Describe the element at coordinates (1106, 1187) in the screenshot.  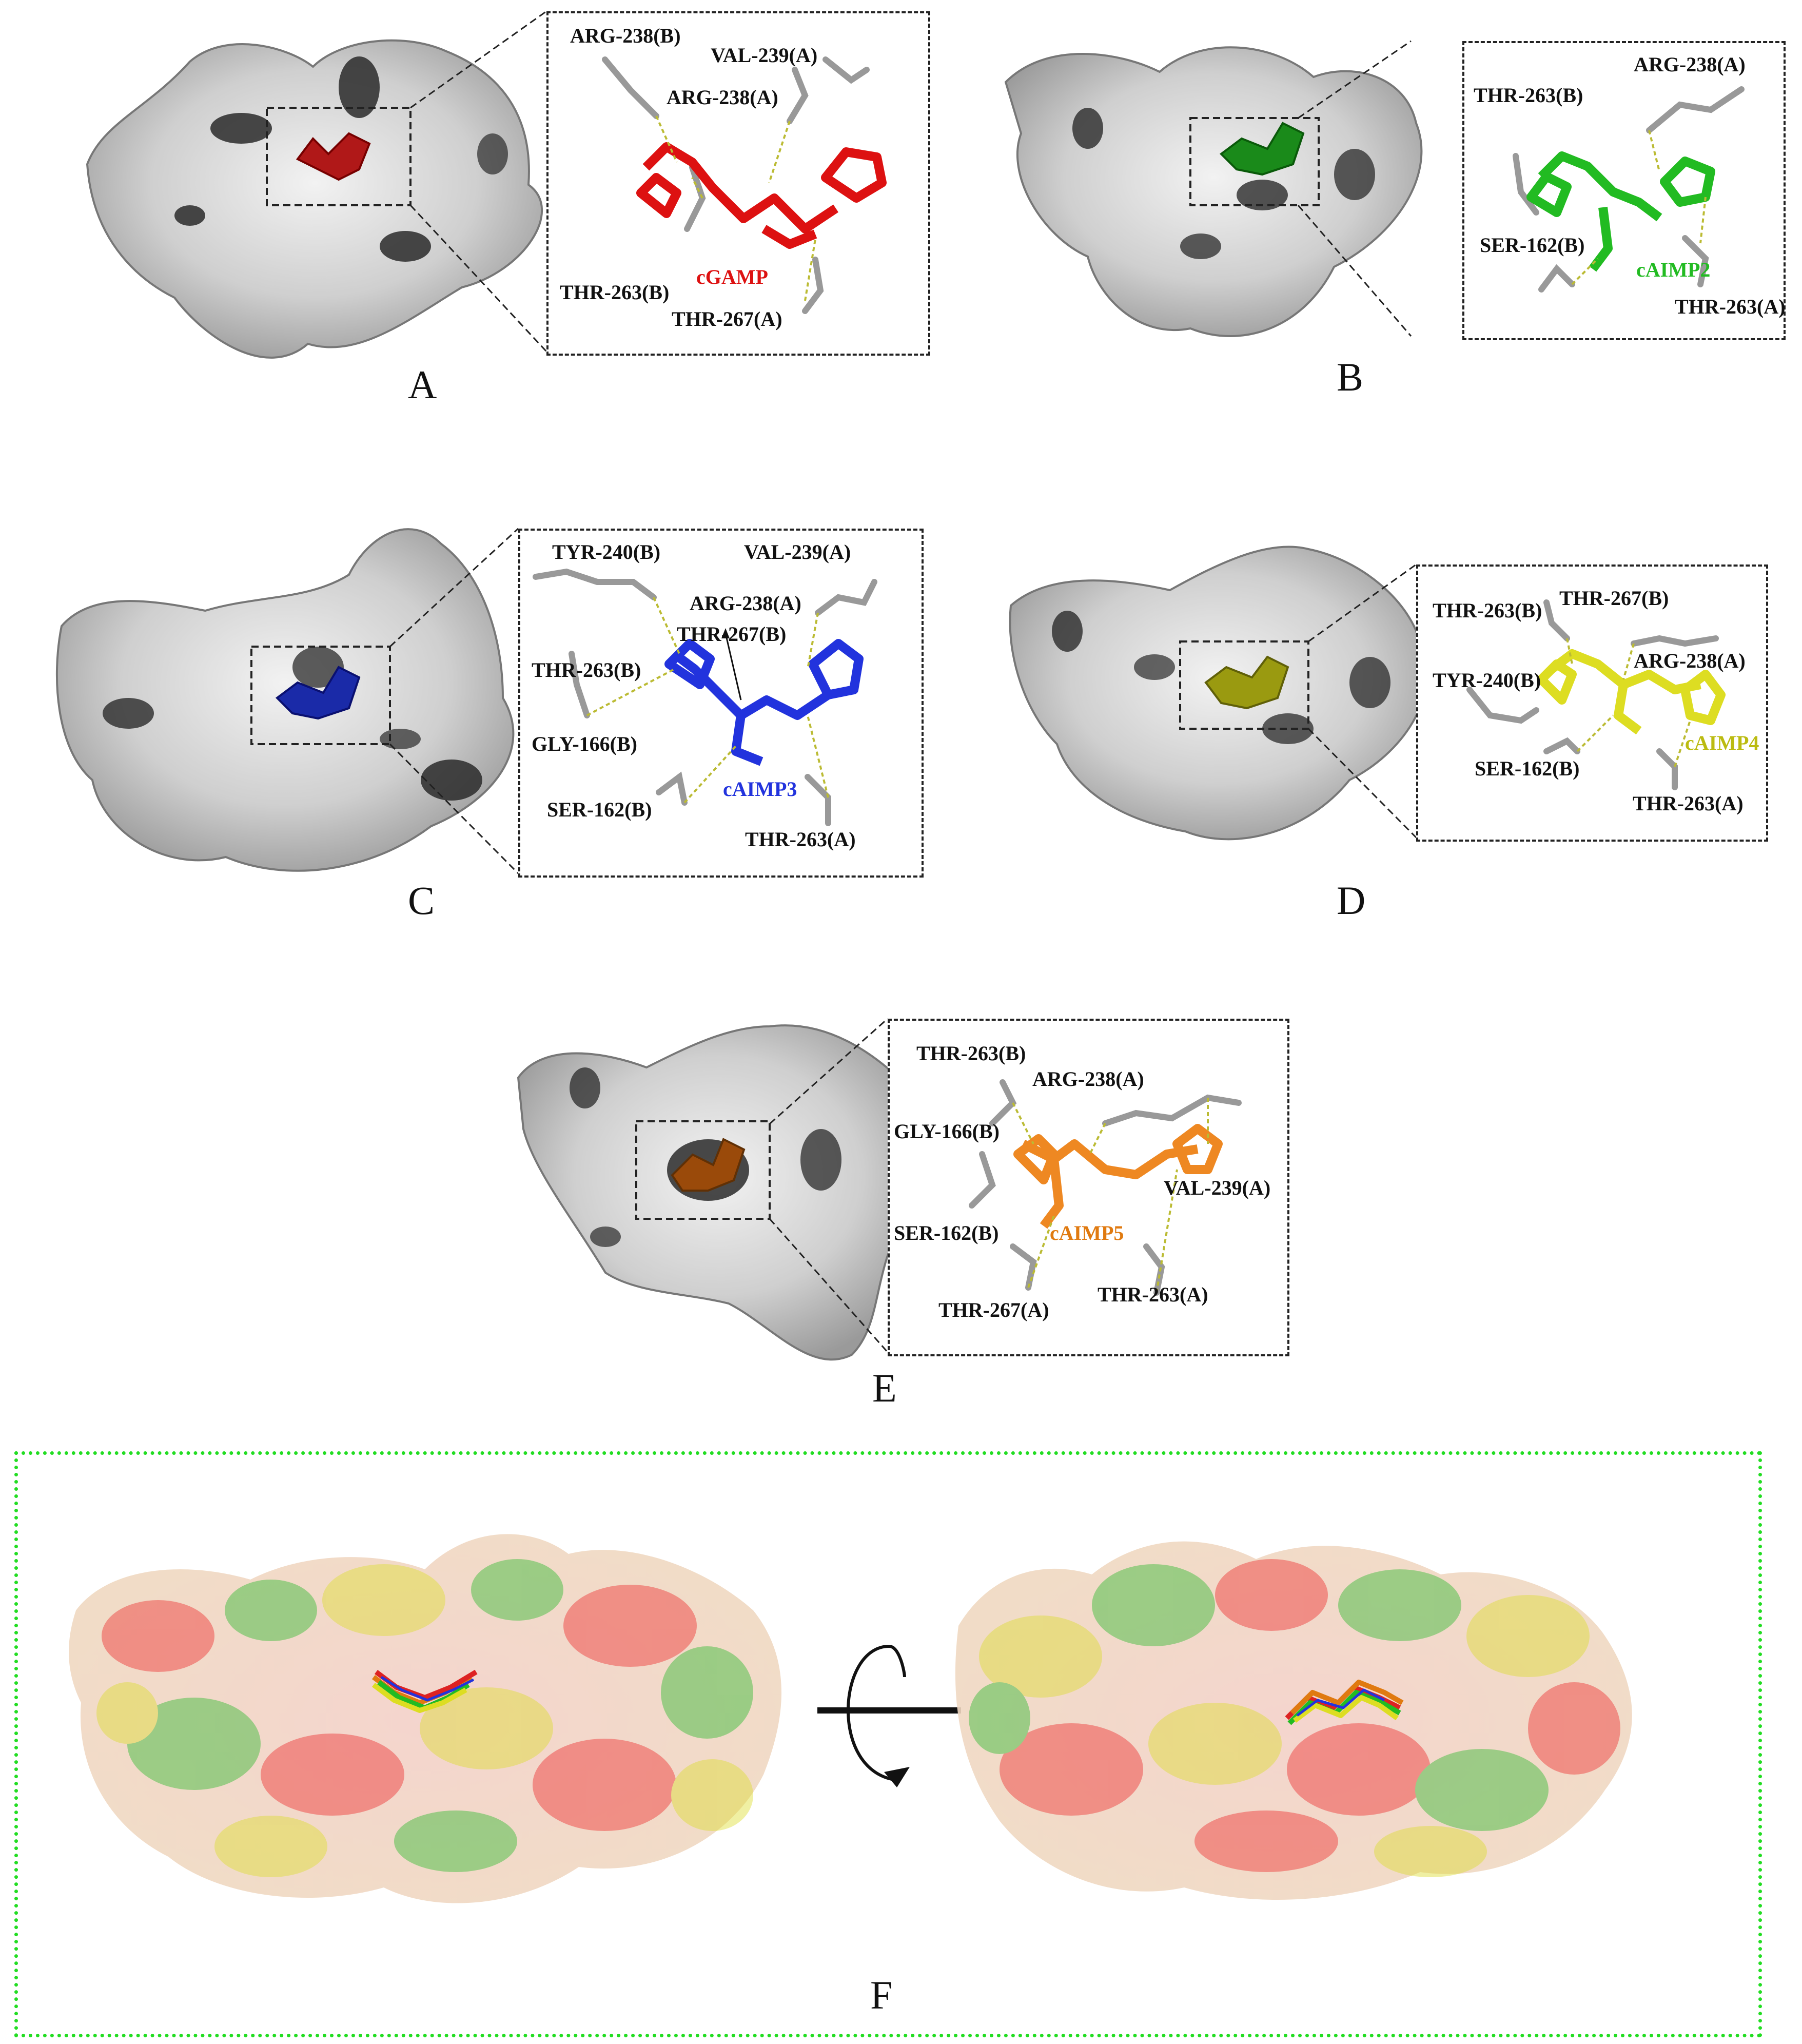
I see `binding-pose-e` at that location.